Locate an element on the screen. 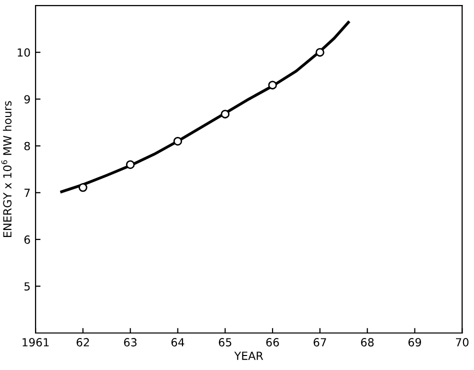 This screenshot has height=370, width=474. x-tick-label: 65 is located at coordinates (225, 342).